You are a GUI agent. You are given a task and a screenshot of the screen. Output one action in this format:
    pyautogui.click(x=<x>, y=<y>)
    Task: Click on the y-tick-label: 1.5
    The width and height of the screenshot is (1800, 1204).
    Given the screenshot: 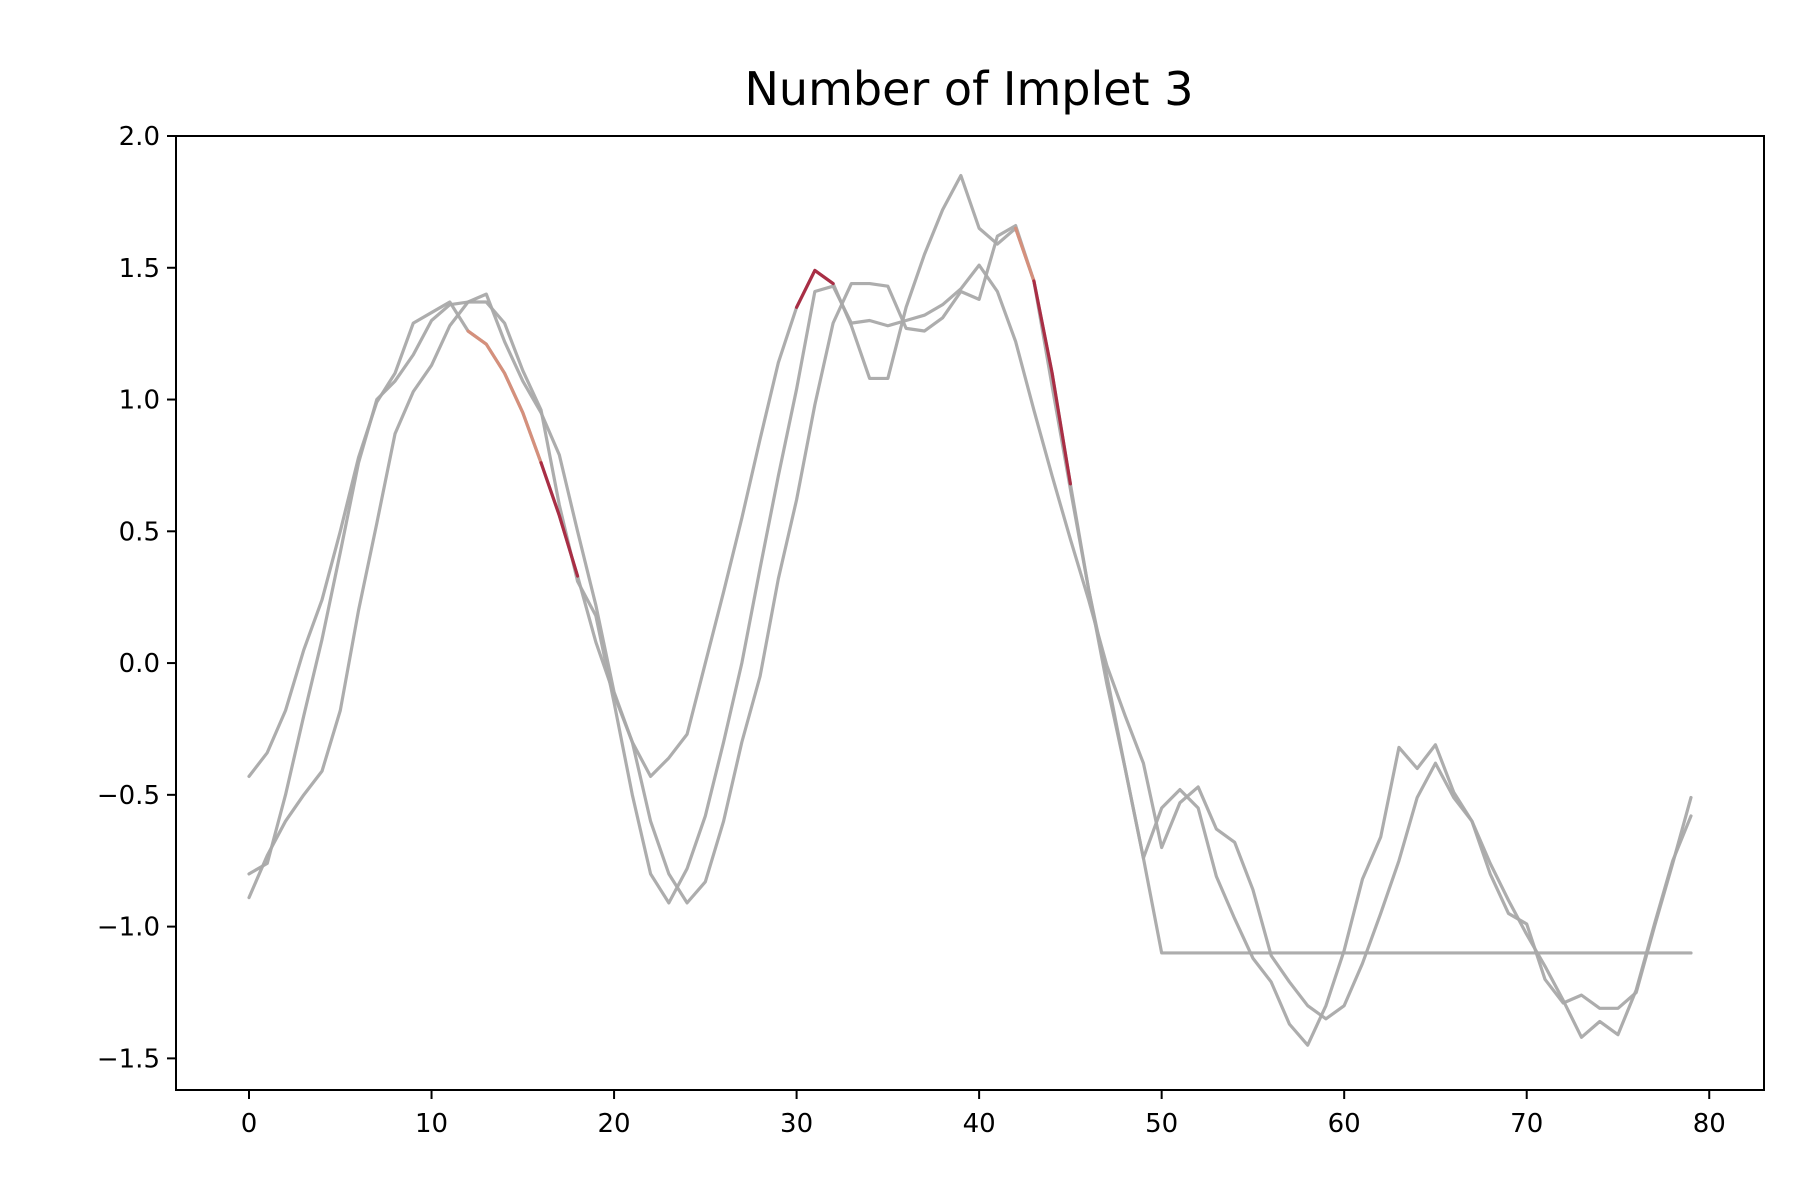 What is the action you would take?
    pyautogui.click(x=139, y=269)
    